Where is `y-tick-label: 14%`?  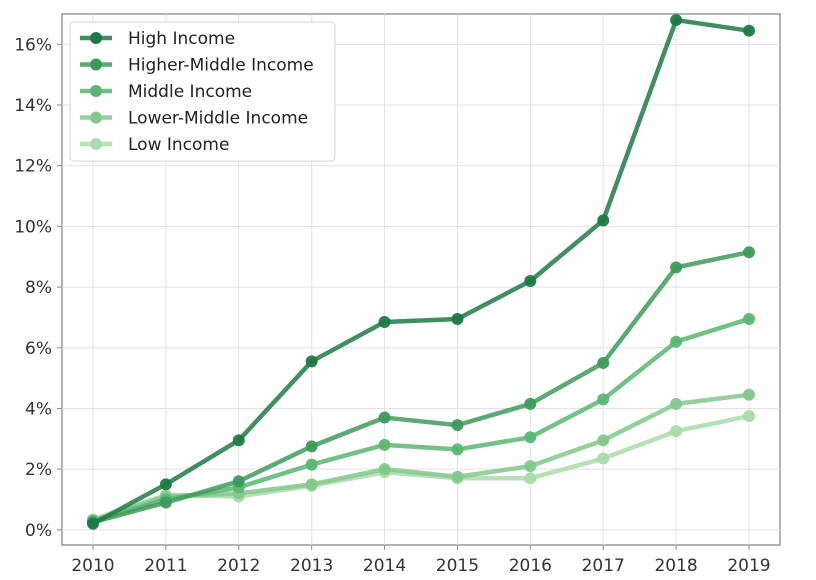 y-tick-label: 14% is located at coordinates (33, 106).